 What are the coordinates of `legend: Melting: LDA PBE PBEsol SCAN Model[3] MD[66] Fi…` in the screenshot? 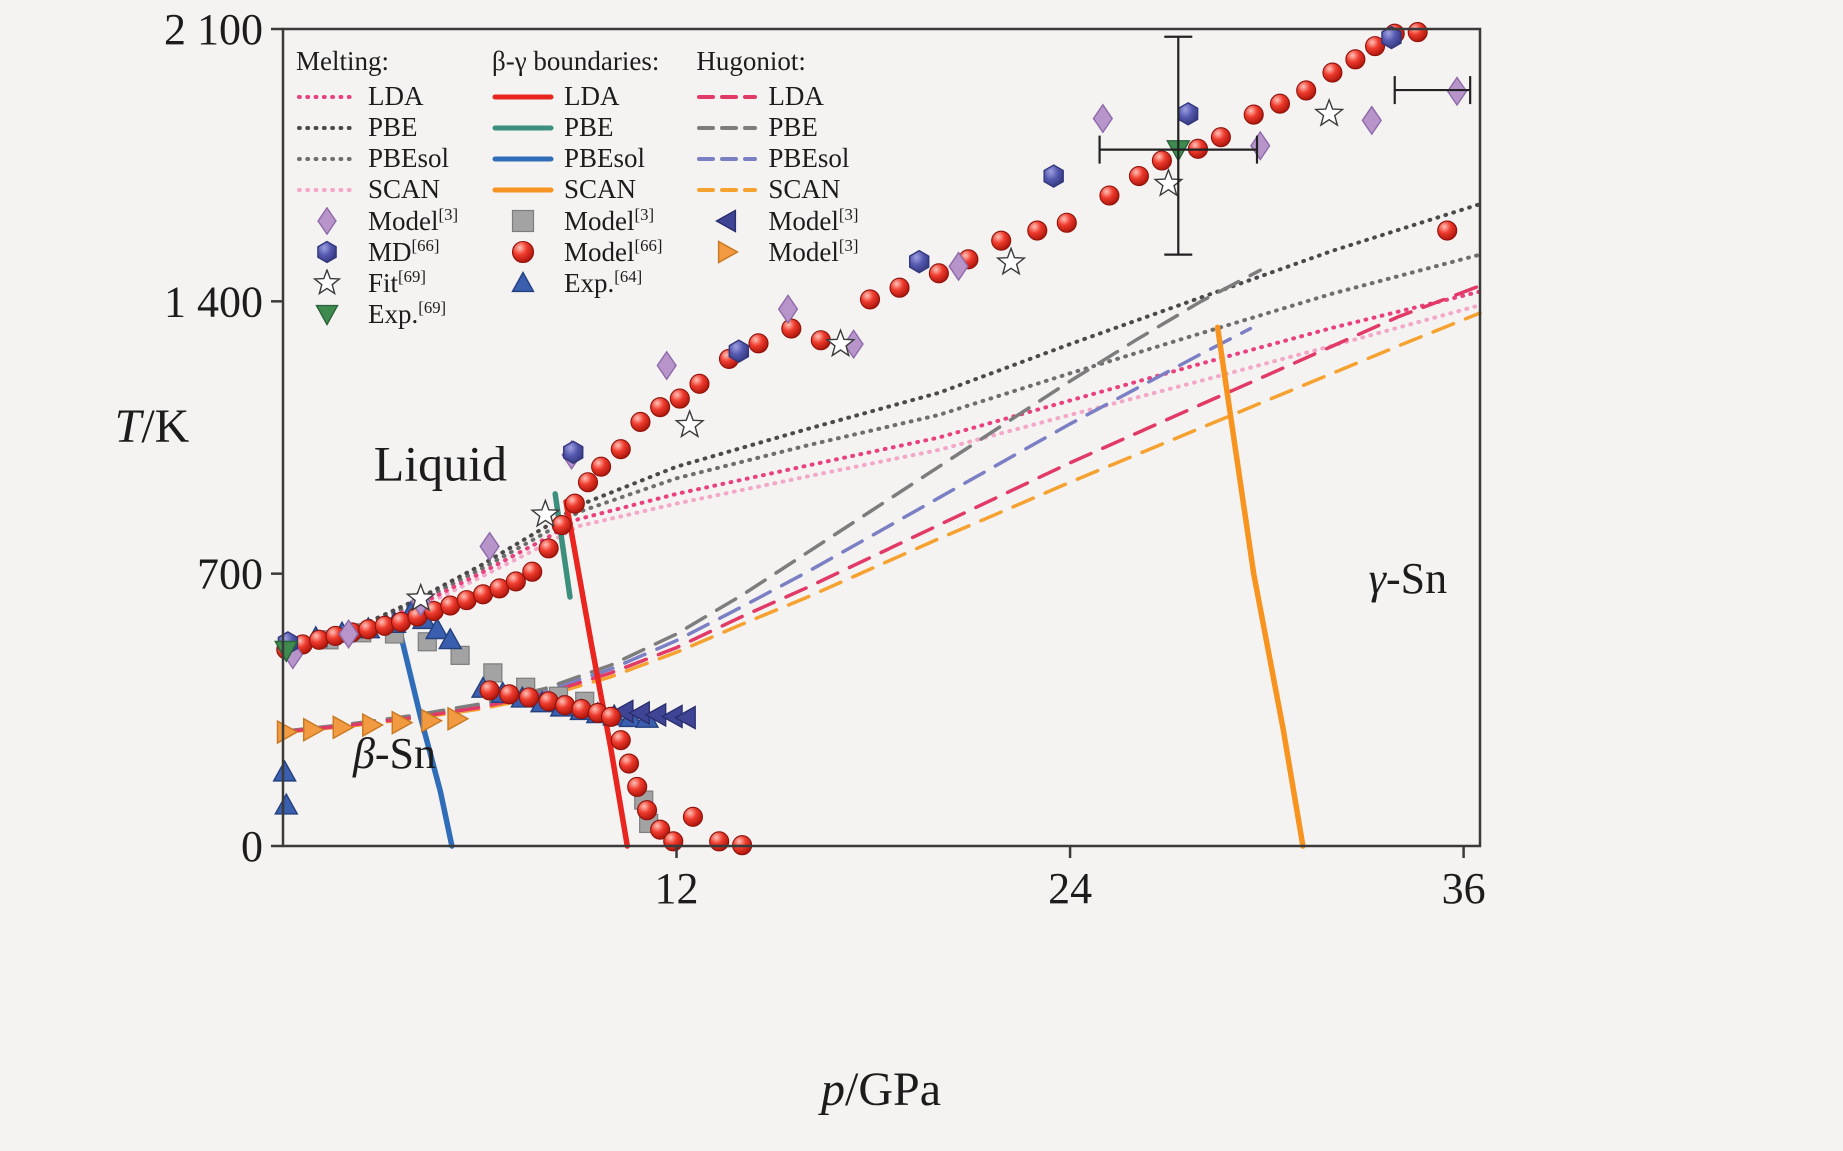 It's located at (577, 187).